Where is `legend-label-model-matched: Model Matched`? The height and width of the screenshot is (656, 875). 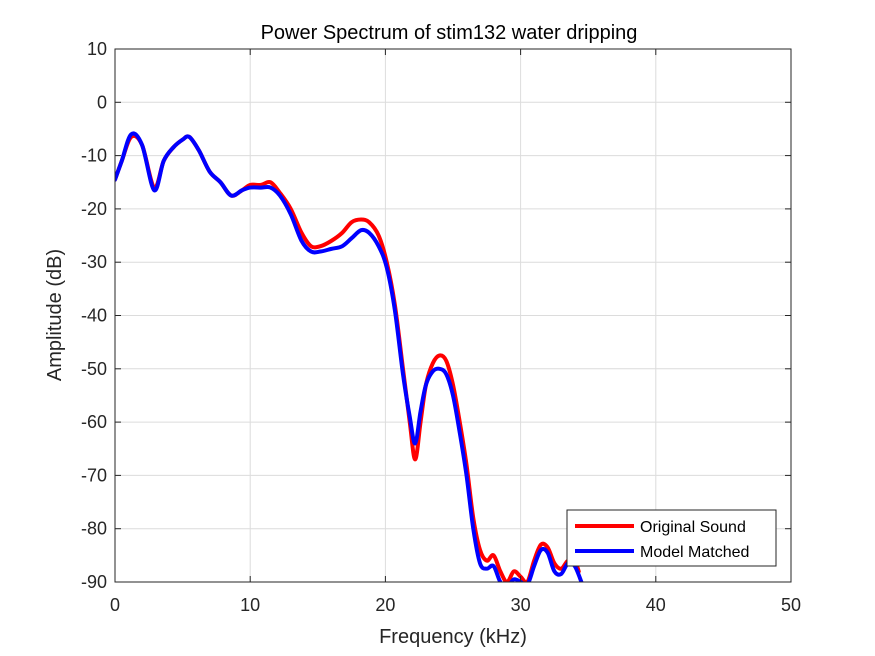
legend-label-model-matched: Model Matched is located at coordinates (694, 552).